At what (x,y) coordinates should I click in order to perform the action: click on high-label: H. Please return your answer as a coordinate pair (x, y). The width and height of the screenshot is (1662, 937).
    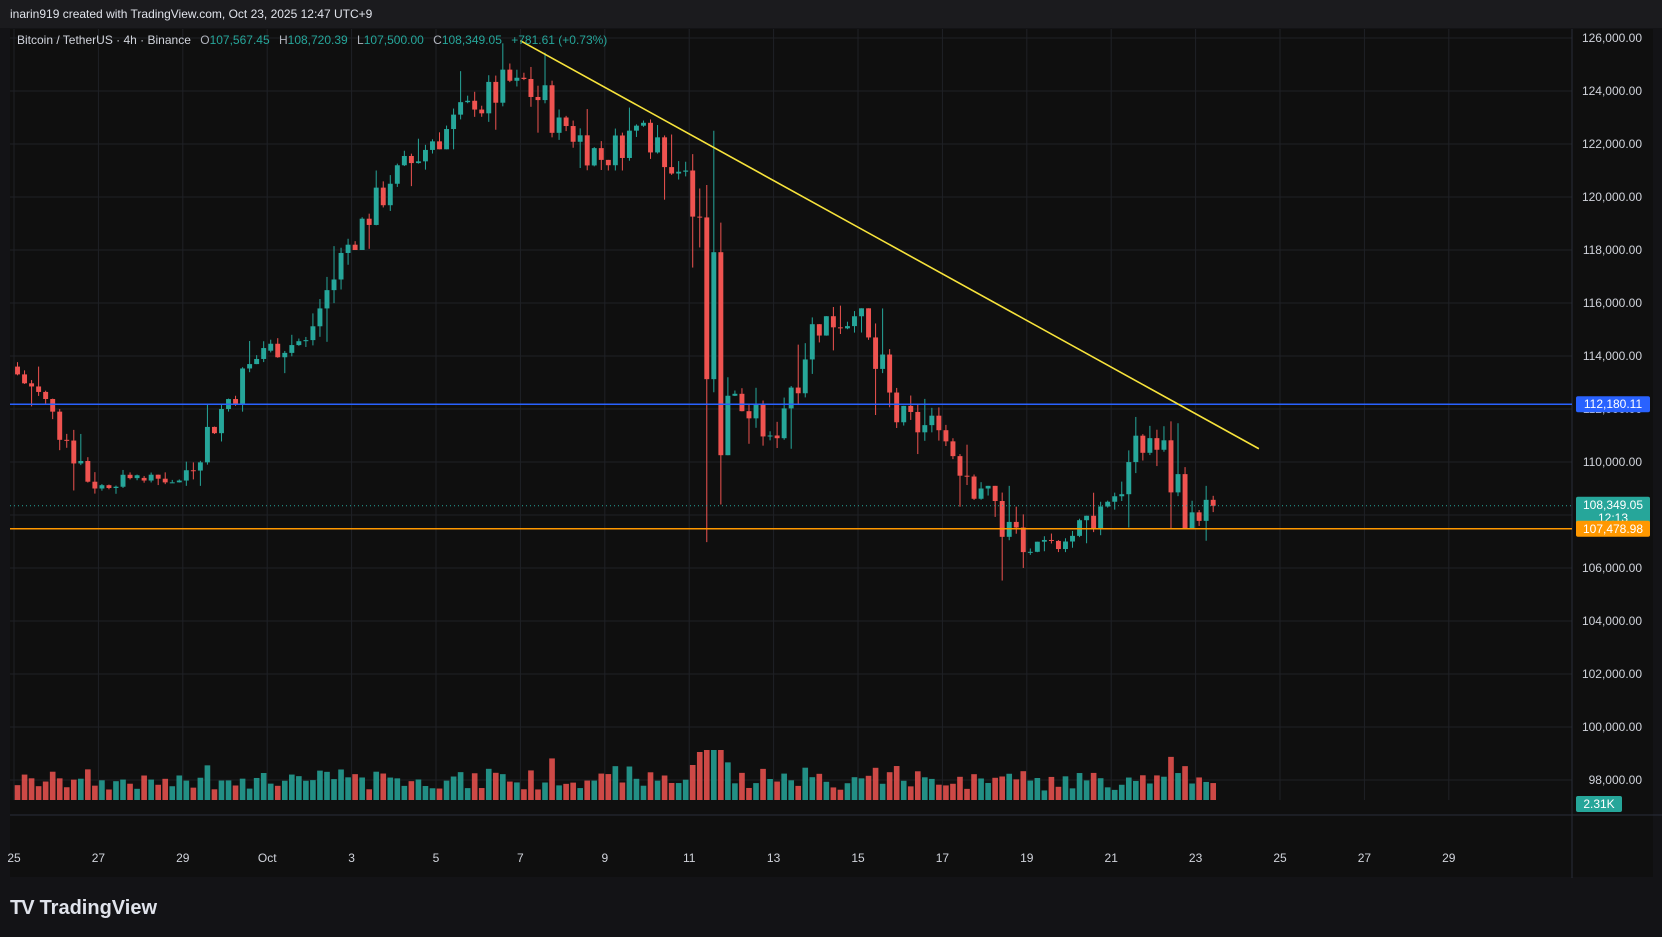
    Looking at the image, I should click on (283, 40).